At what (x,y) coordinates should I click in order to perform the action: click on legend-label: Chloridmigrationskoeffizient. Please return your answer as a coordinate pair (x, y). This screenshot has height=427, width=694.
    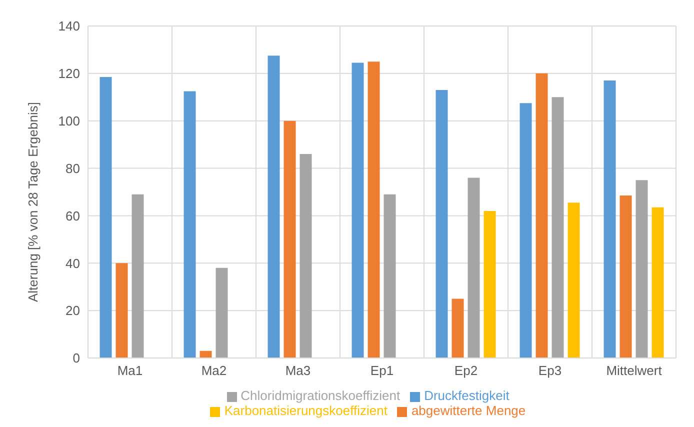
    Looking at the image, I should click on (320, 395).